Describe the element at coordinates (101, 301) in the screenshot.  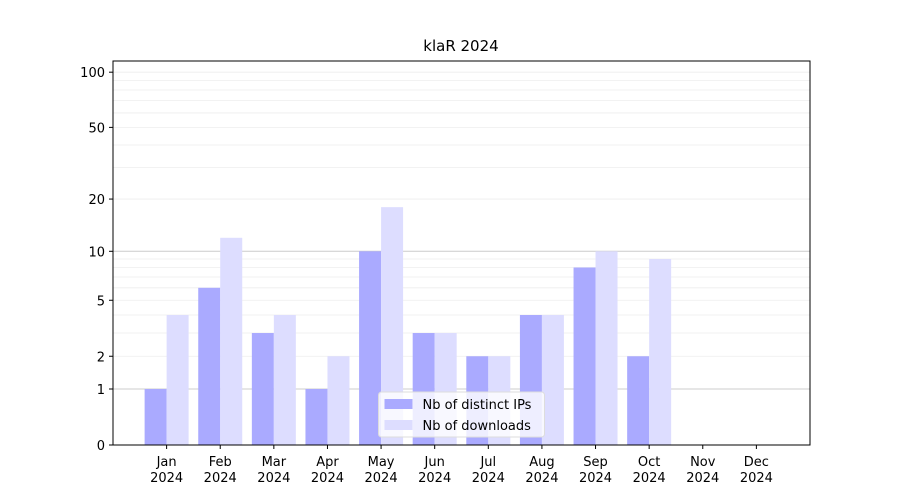
I see `y-tick-label: 5` at that location.